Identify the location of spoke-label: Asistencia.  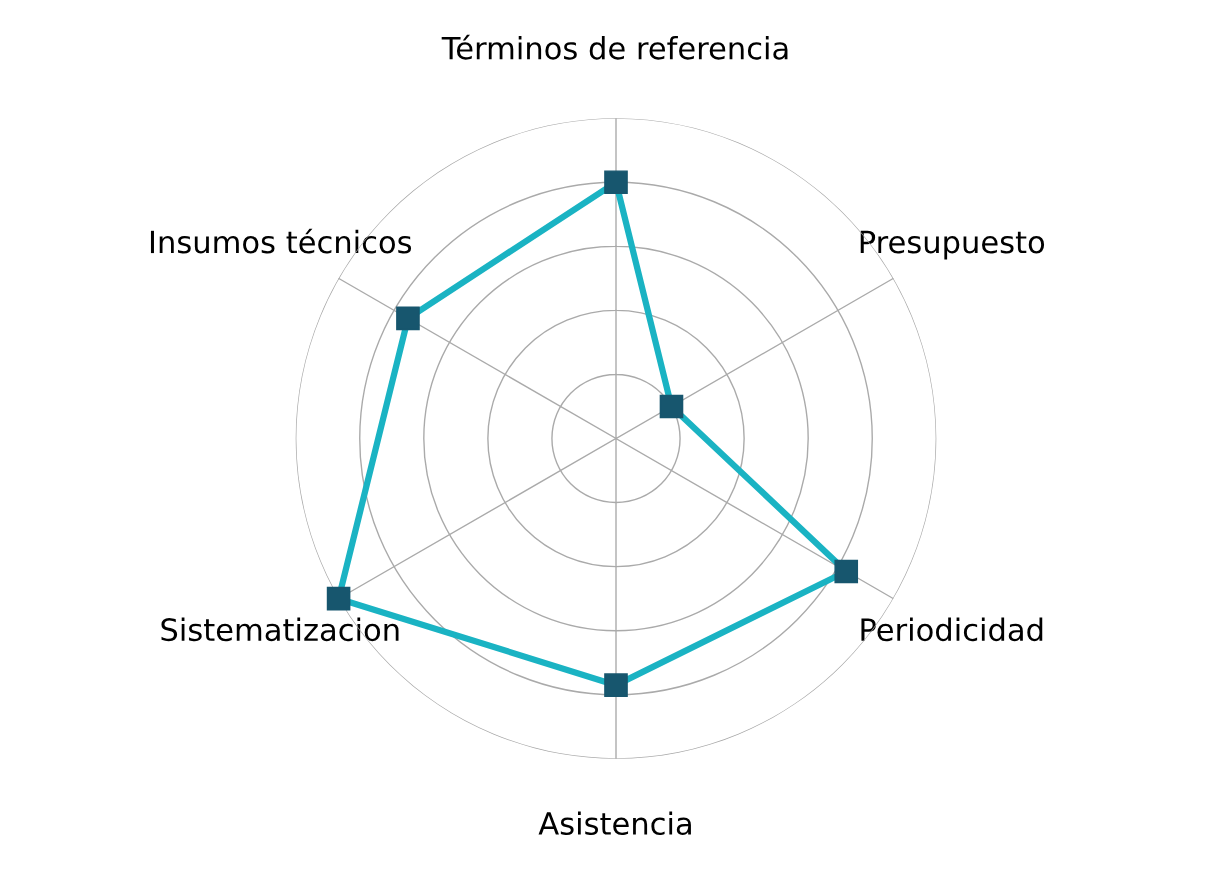
(614, 823).